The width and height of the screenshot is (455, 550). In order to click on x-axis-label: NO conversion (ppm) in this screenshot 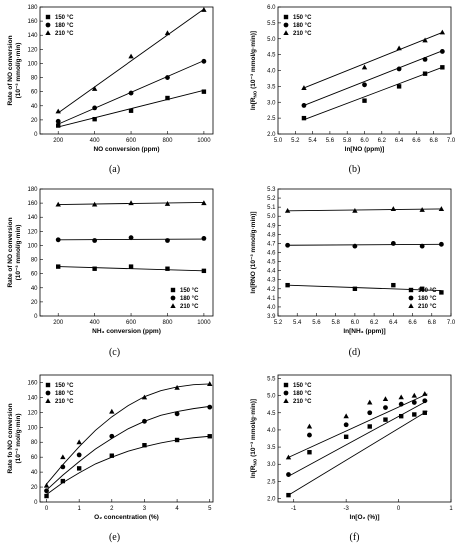, I will do `click(126, 149)`.